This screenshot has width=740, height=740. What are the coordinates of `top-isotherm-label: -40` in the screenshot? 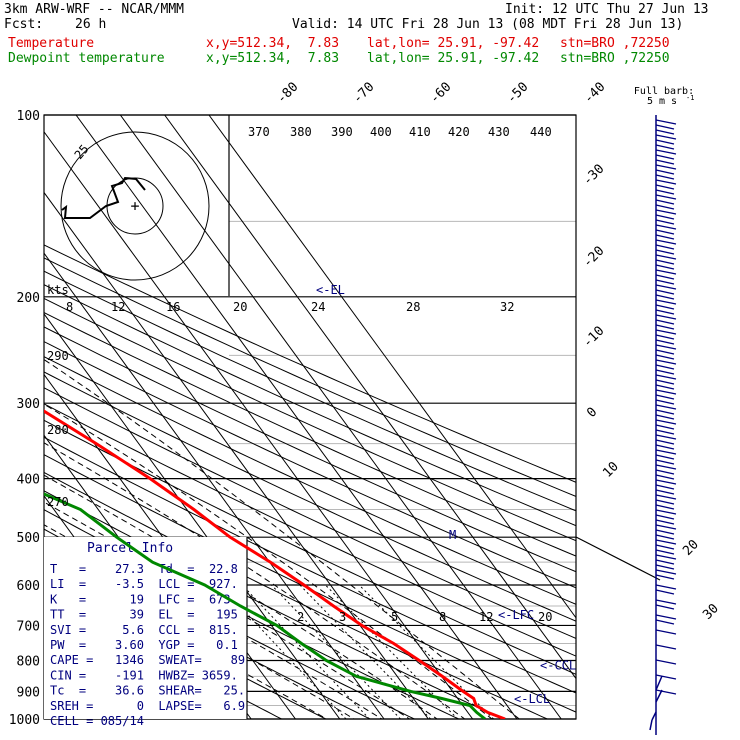 It's located at (594, 93).